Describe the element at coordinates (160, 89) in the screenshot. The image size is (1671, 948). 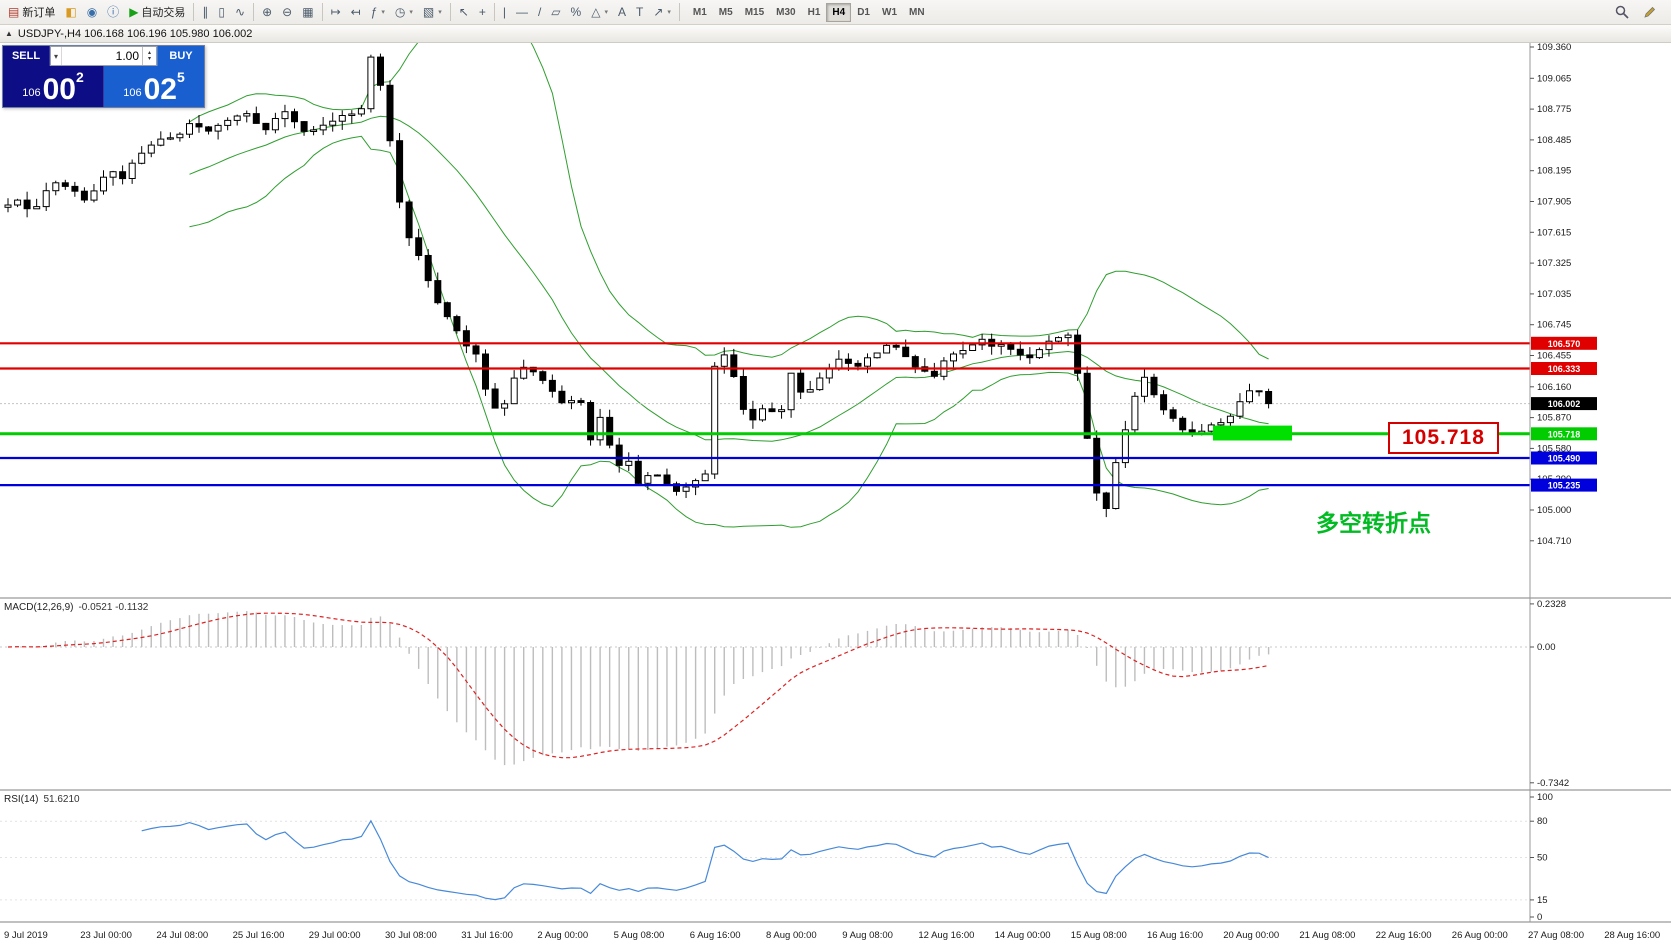
I see `buy-price-big: 02` at that location.